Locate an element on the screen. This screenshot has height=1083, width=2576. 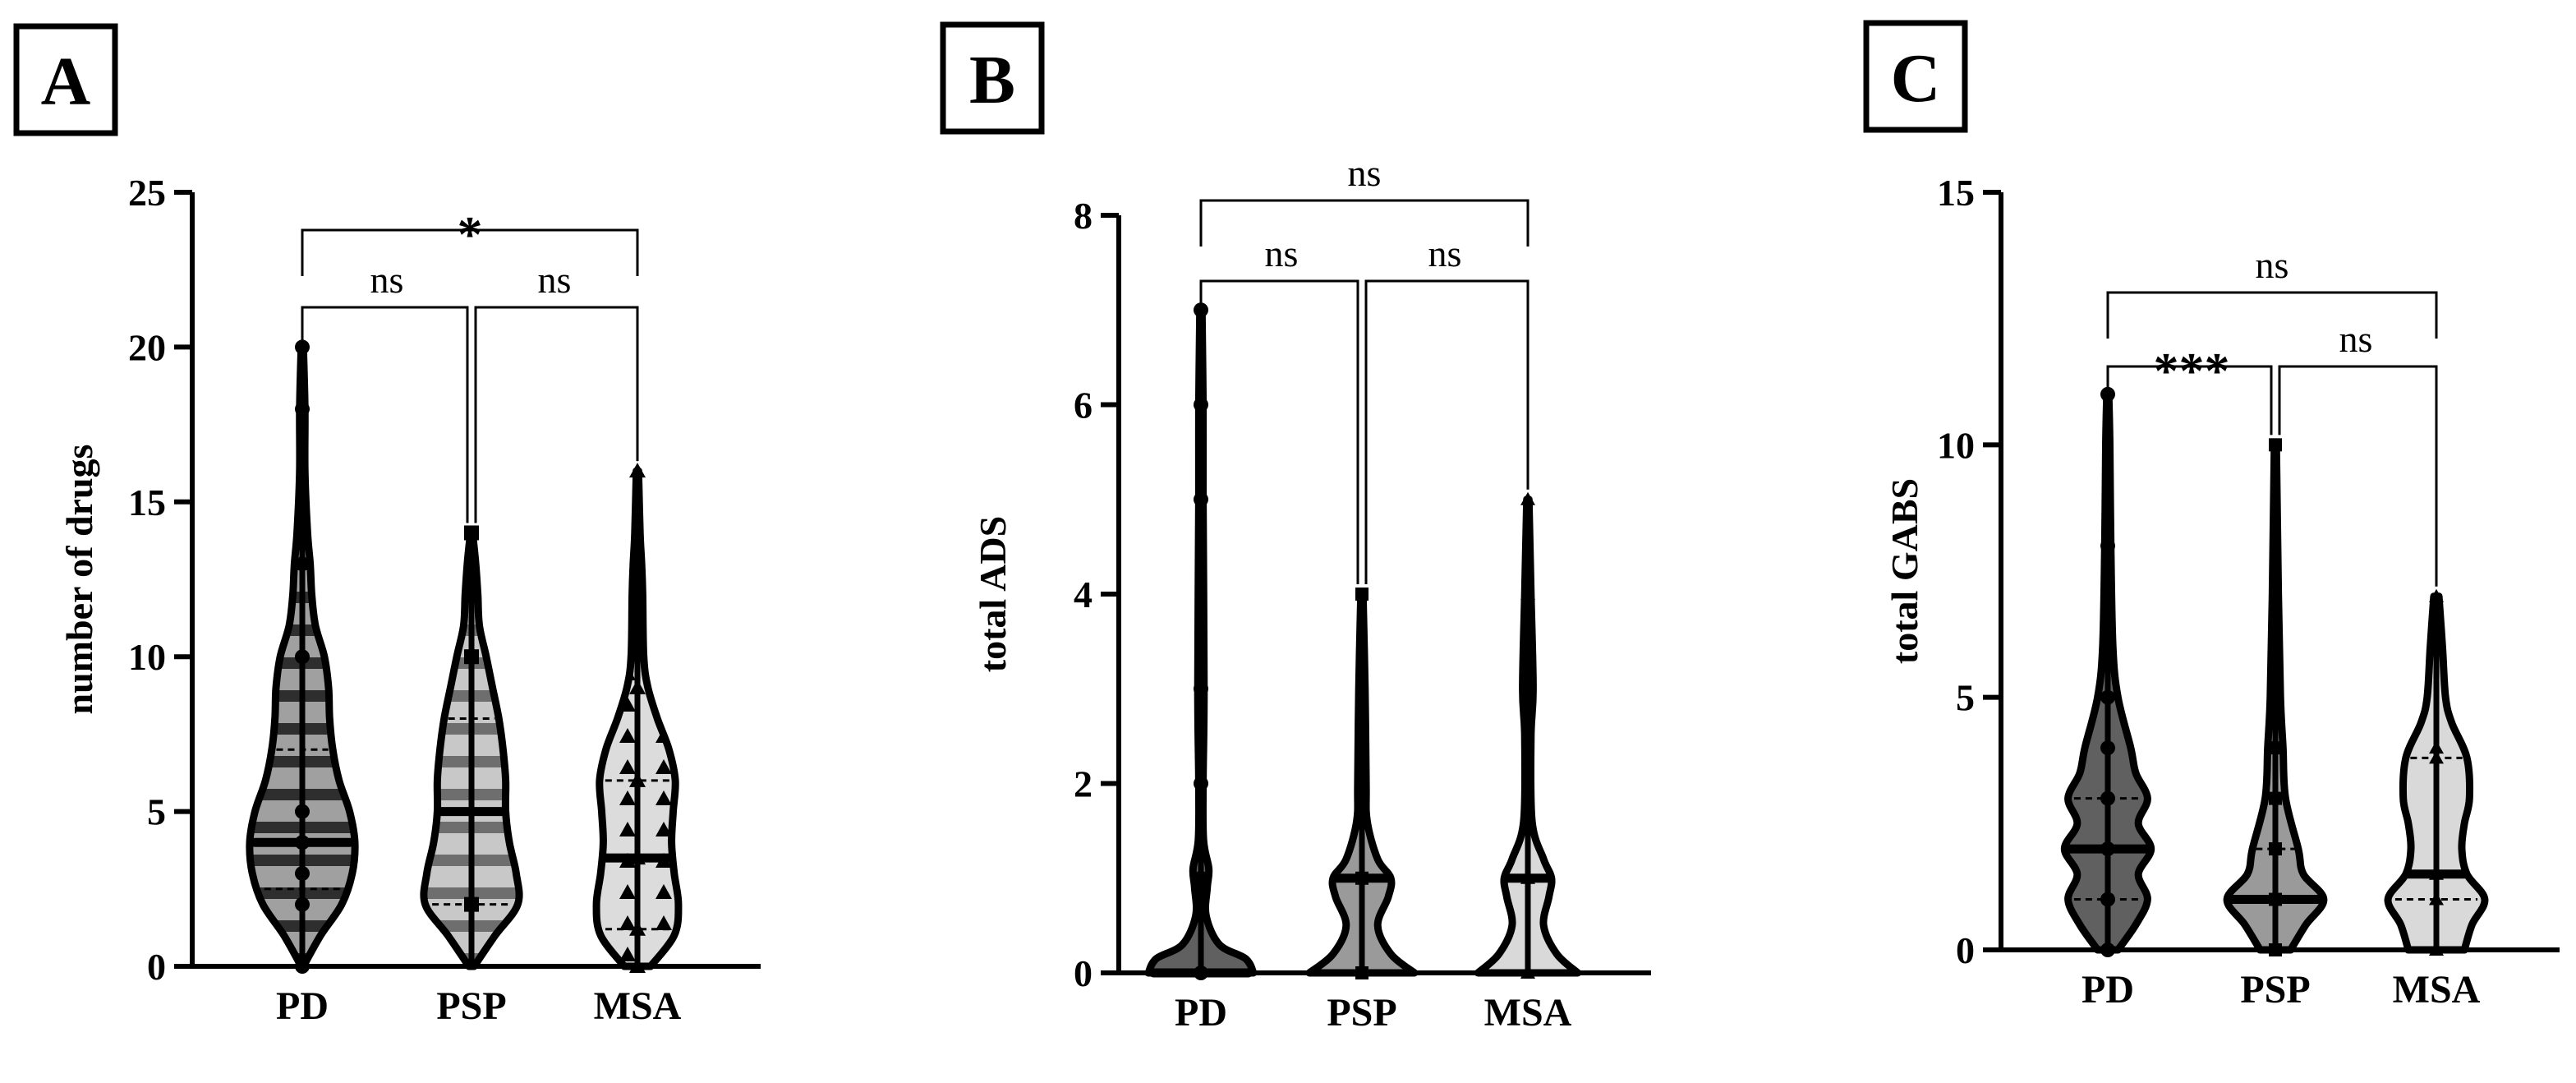
y-tick-label: 4 is located at coordinates (1083, 594).